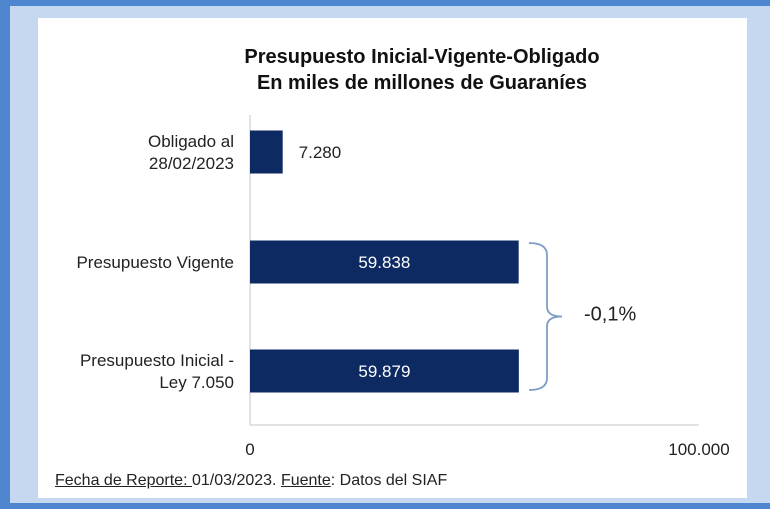  I want to click on x-tick-label: 100.000, so click(698, 449).